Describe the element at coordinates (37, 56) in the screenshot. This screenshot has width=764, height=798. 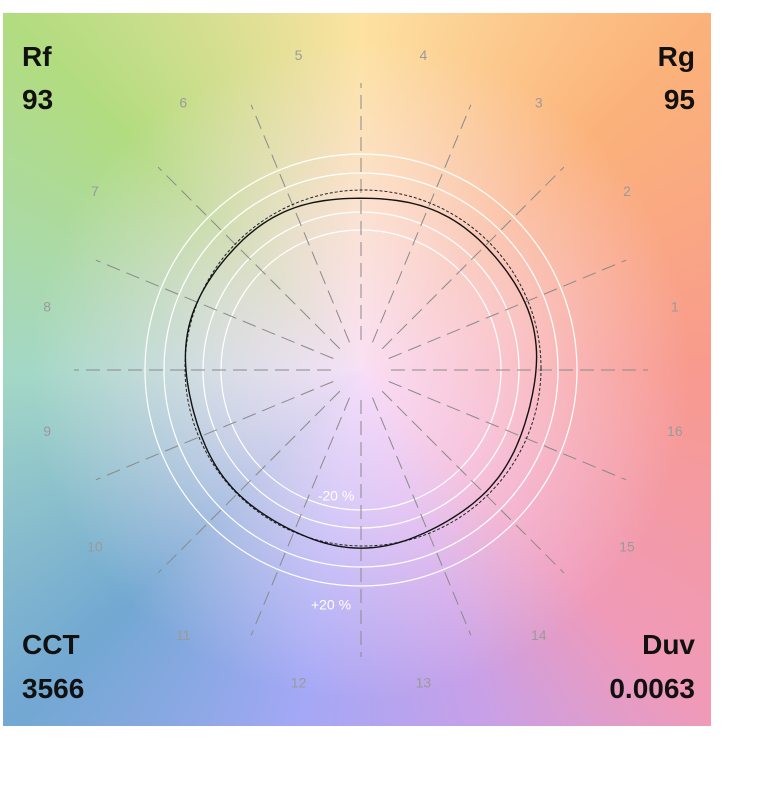
I see `rf-label: Rf` at that location.